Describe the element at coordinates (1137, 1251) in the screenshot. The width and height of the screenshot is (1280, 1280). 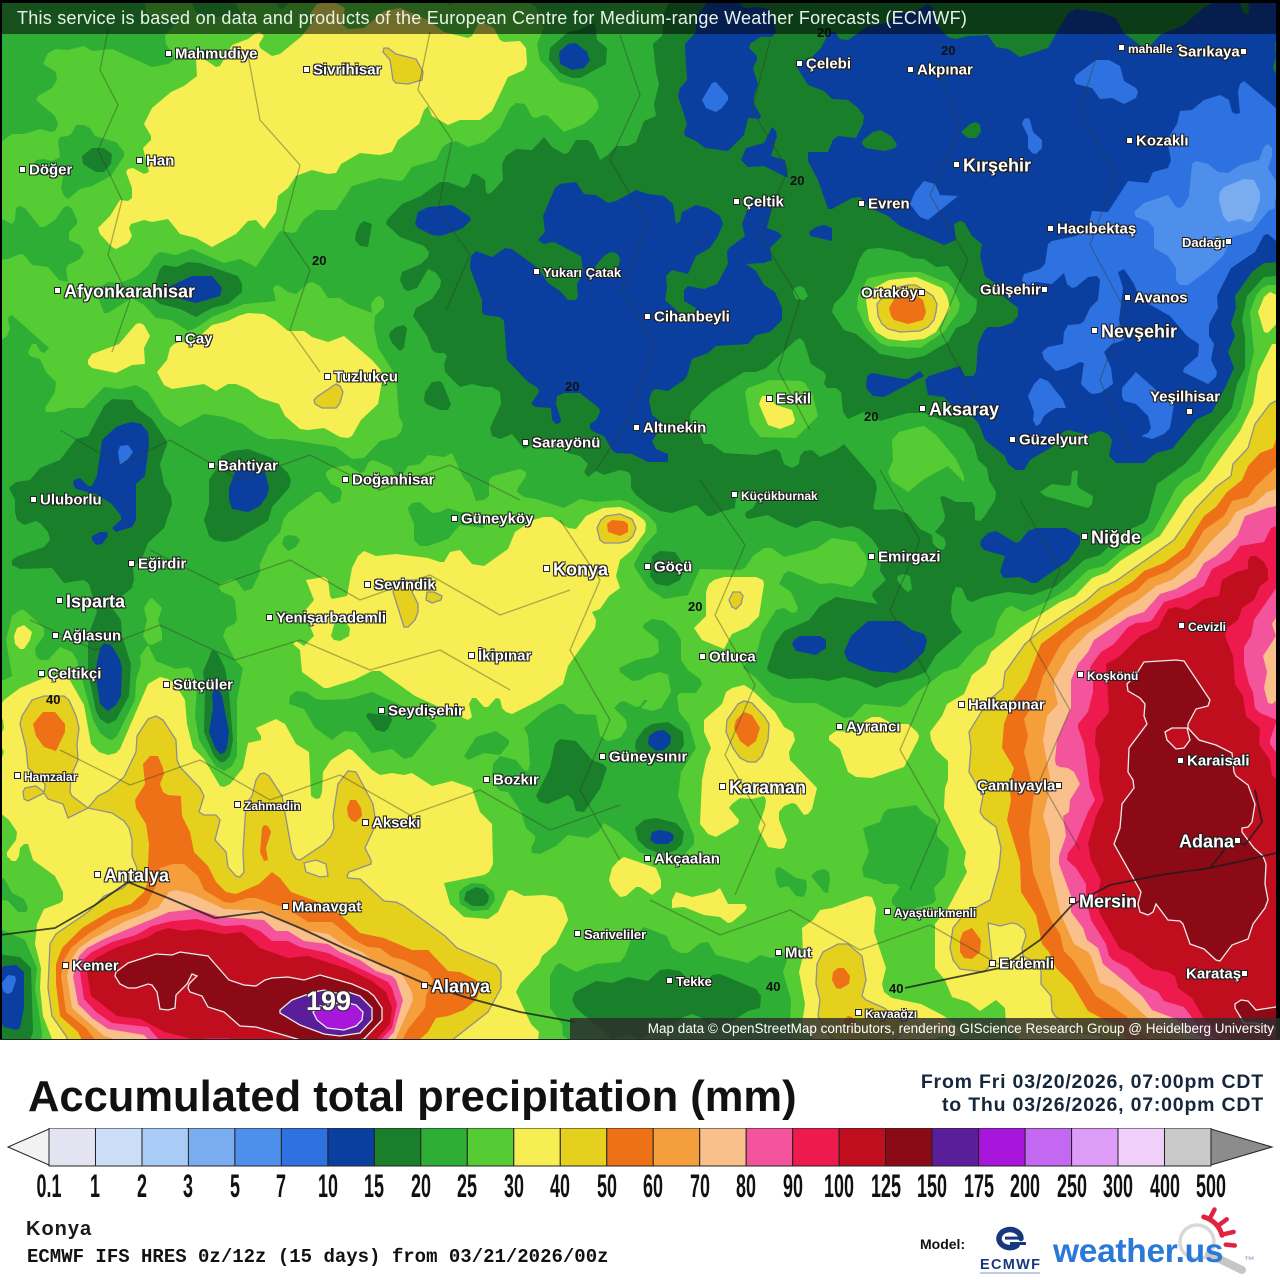
I see `svg-text: weather.us` at that location.